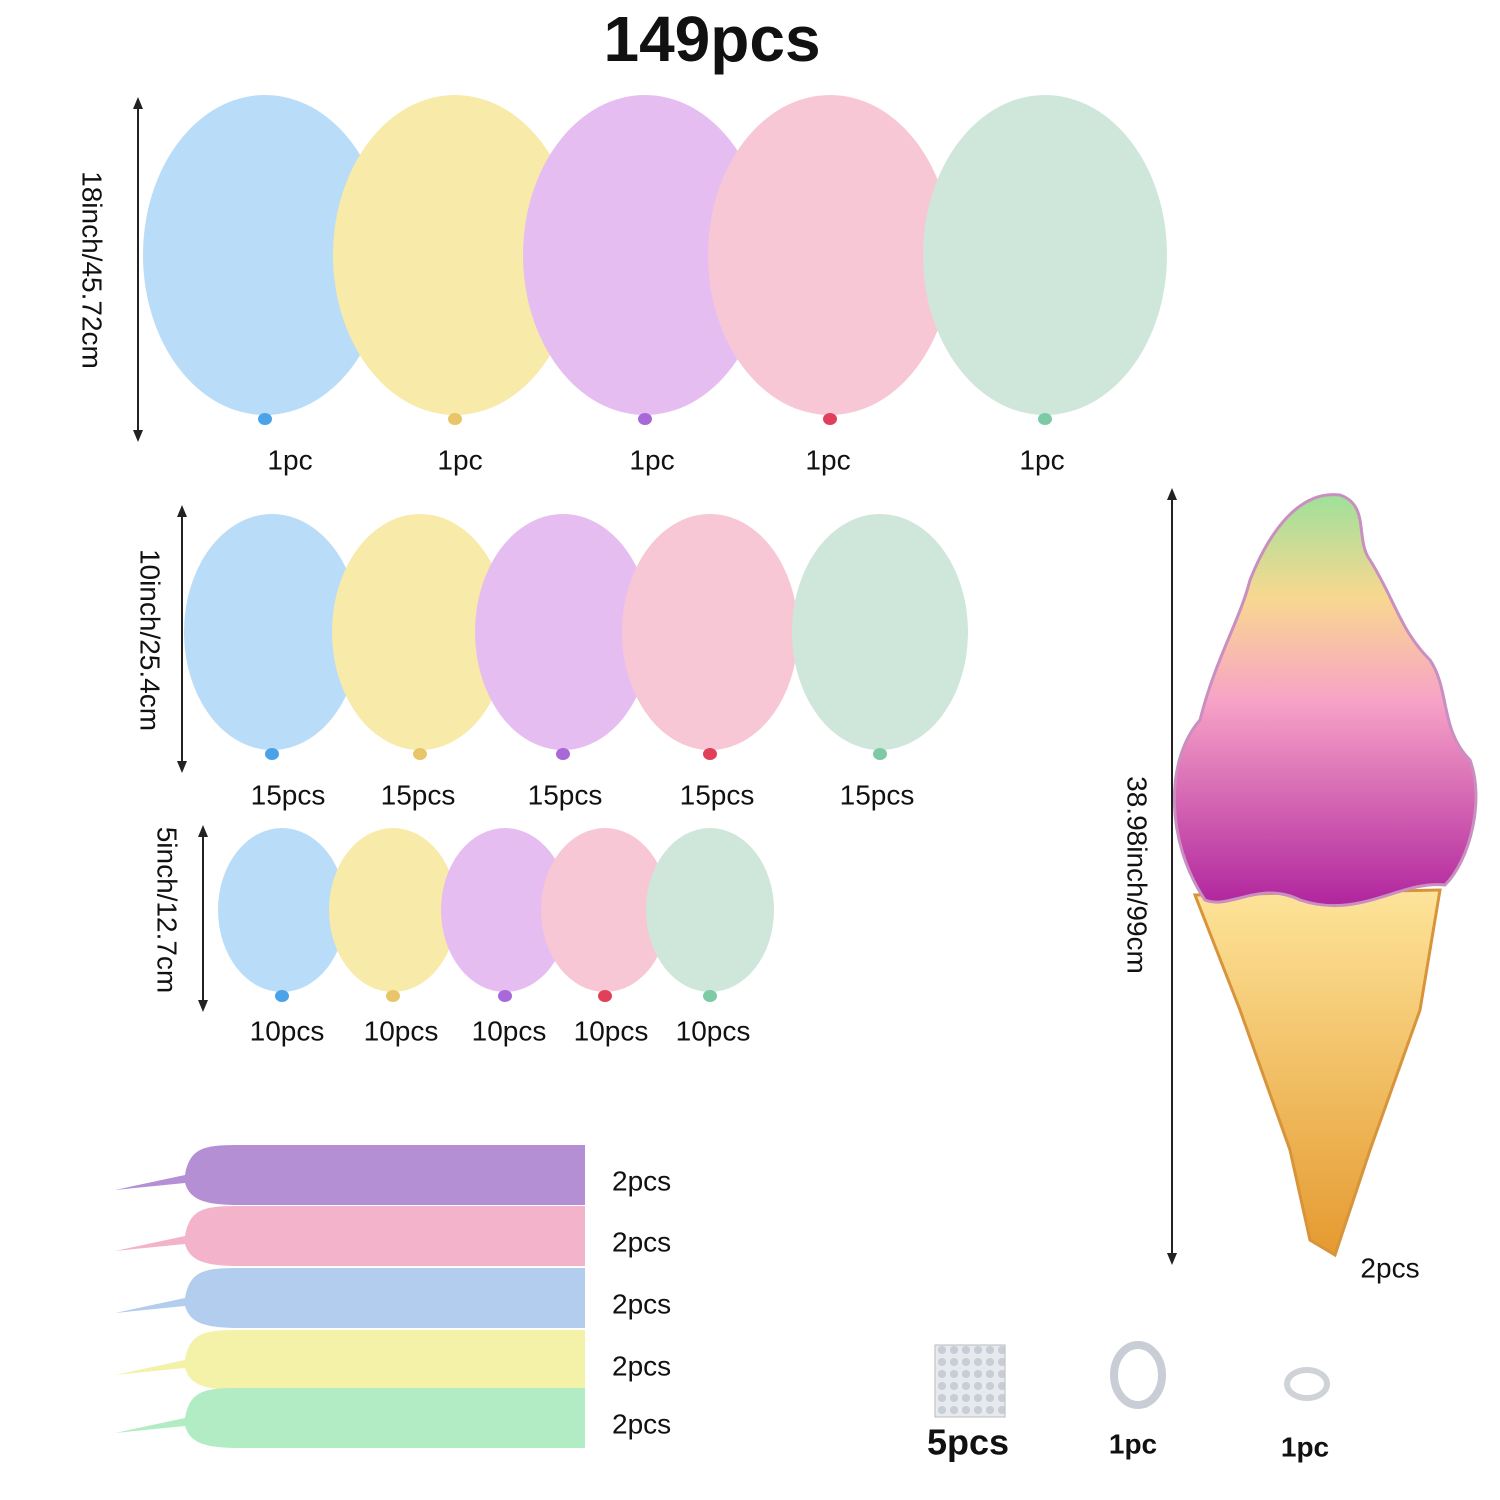 This screenshot has height=1500, width=1500. I want to click on size-label: 5inch/12.7cm, so click(167, 910).